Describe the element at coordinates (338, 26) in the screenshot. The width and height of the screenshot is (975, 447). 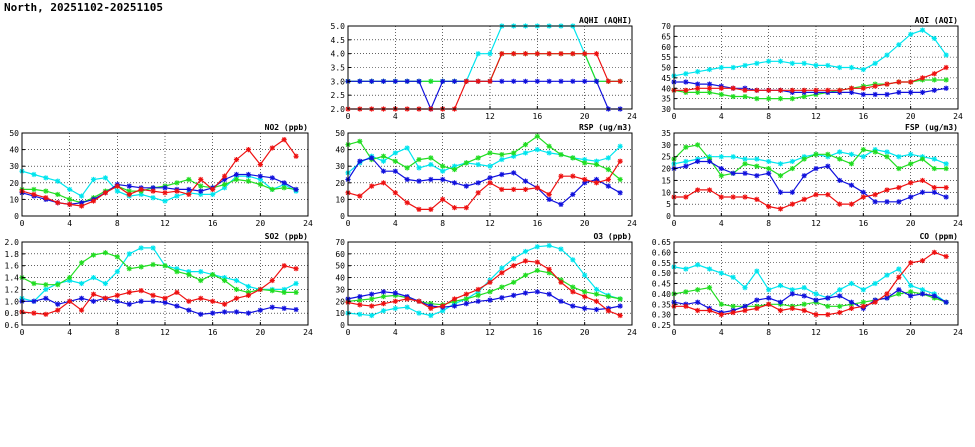
I see `y-tick-label: 5.0` at that location.